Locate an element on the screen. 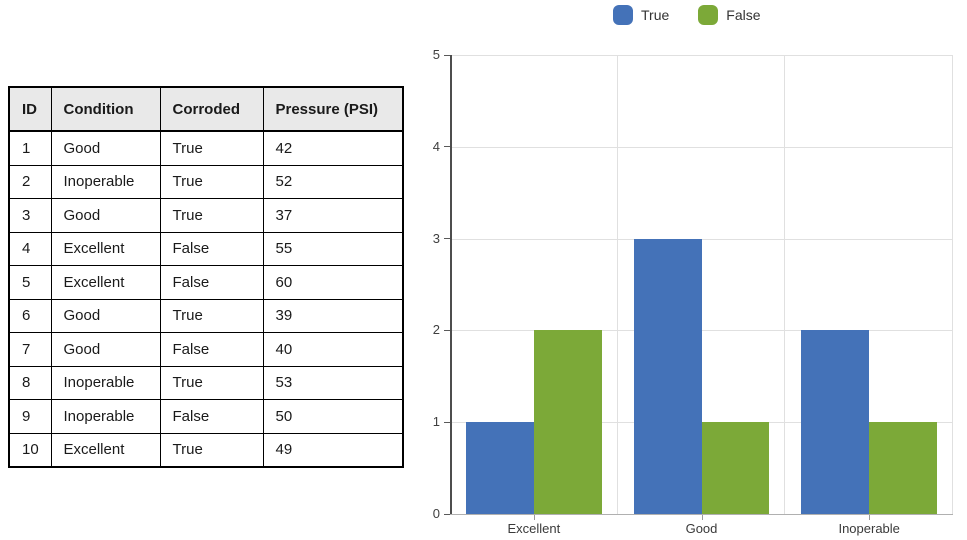  y-axis-label: 0 is located at coordinates (436, 513).